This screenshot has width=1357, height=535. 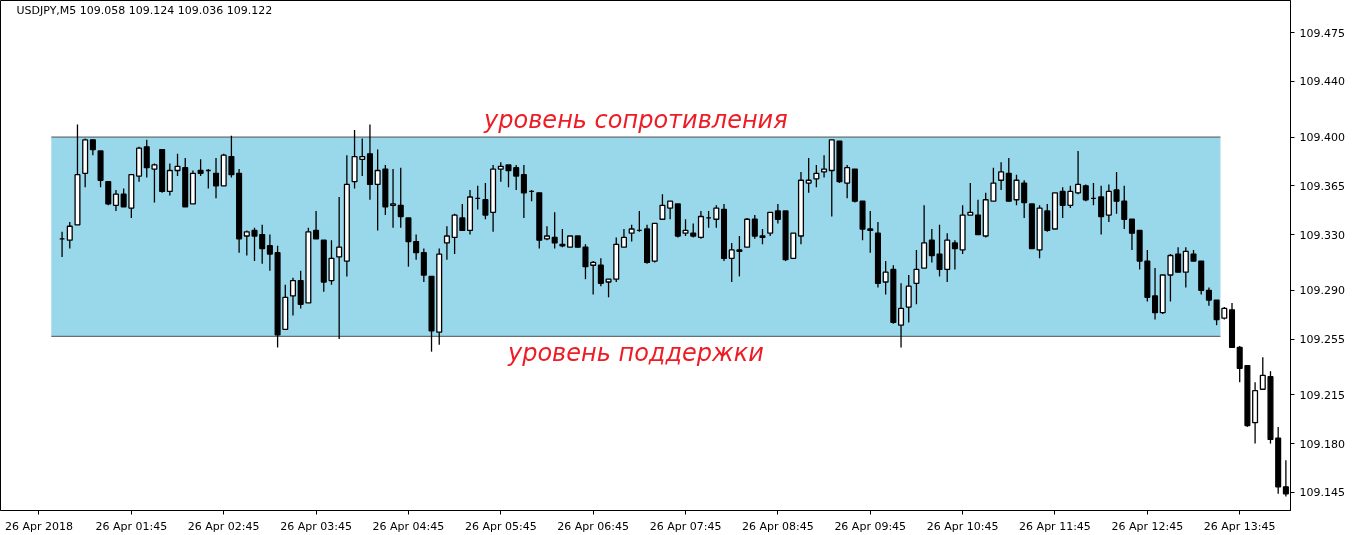 I want to click on ref-line-label: уровень поддержки, so click(x=635, y=353).